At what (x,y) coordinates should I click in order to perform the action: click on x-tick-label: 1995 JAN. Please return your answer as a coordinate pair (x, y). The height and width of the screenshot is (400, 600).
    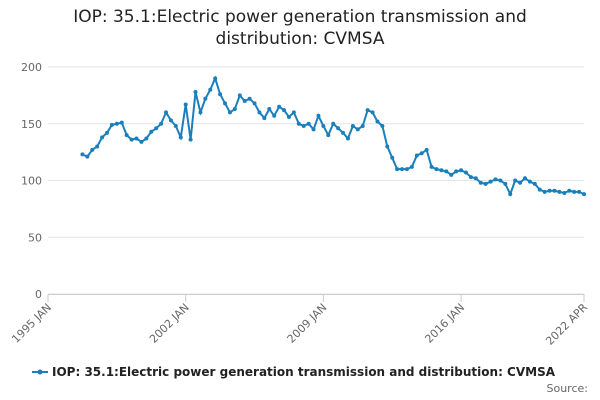
    Looking at the image, I should click on (31, 323).